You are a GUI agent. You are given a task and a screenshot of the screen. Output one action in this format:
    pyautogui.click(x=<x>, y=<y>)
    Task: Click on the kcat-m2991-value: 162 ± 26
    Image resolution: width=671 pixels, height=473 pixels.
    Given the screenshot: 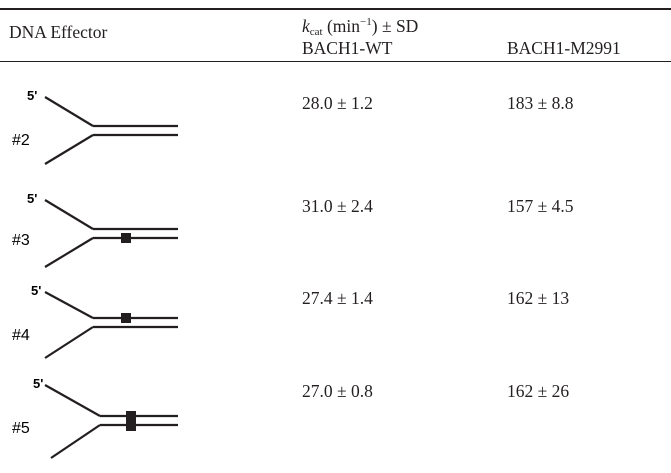 What is the action you would take?
    pyautogui.click(x=538, y=391)
    